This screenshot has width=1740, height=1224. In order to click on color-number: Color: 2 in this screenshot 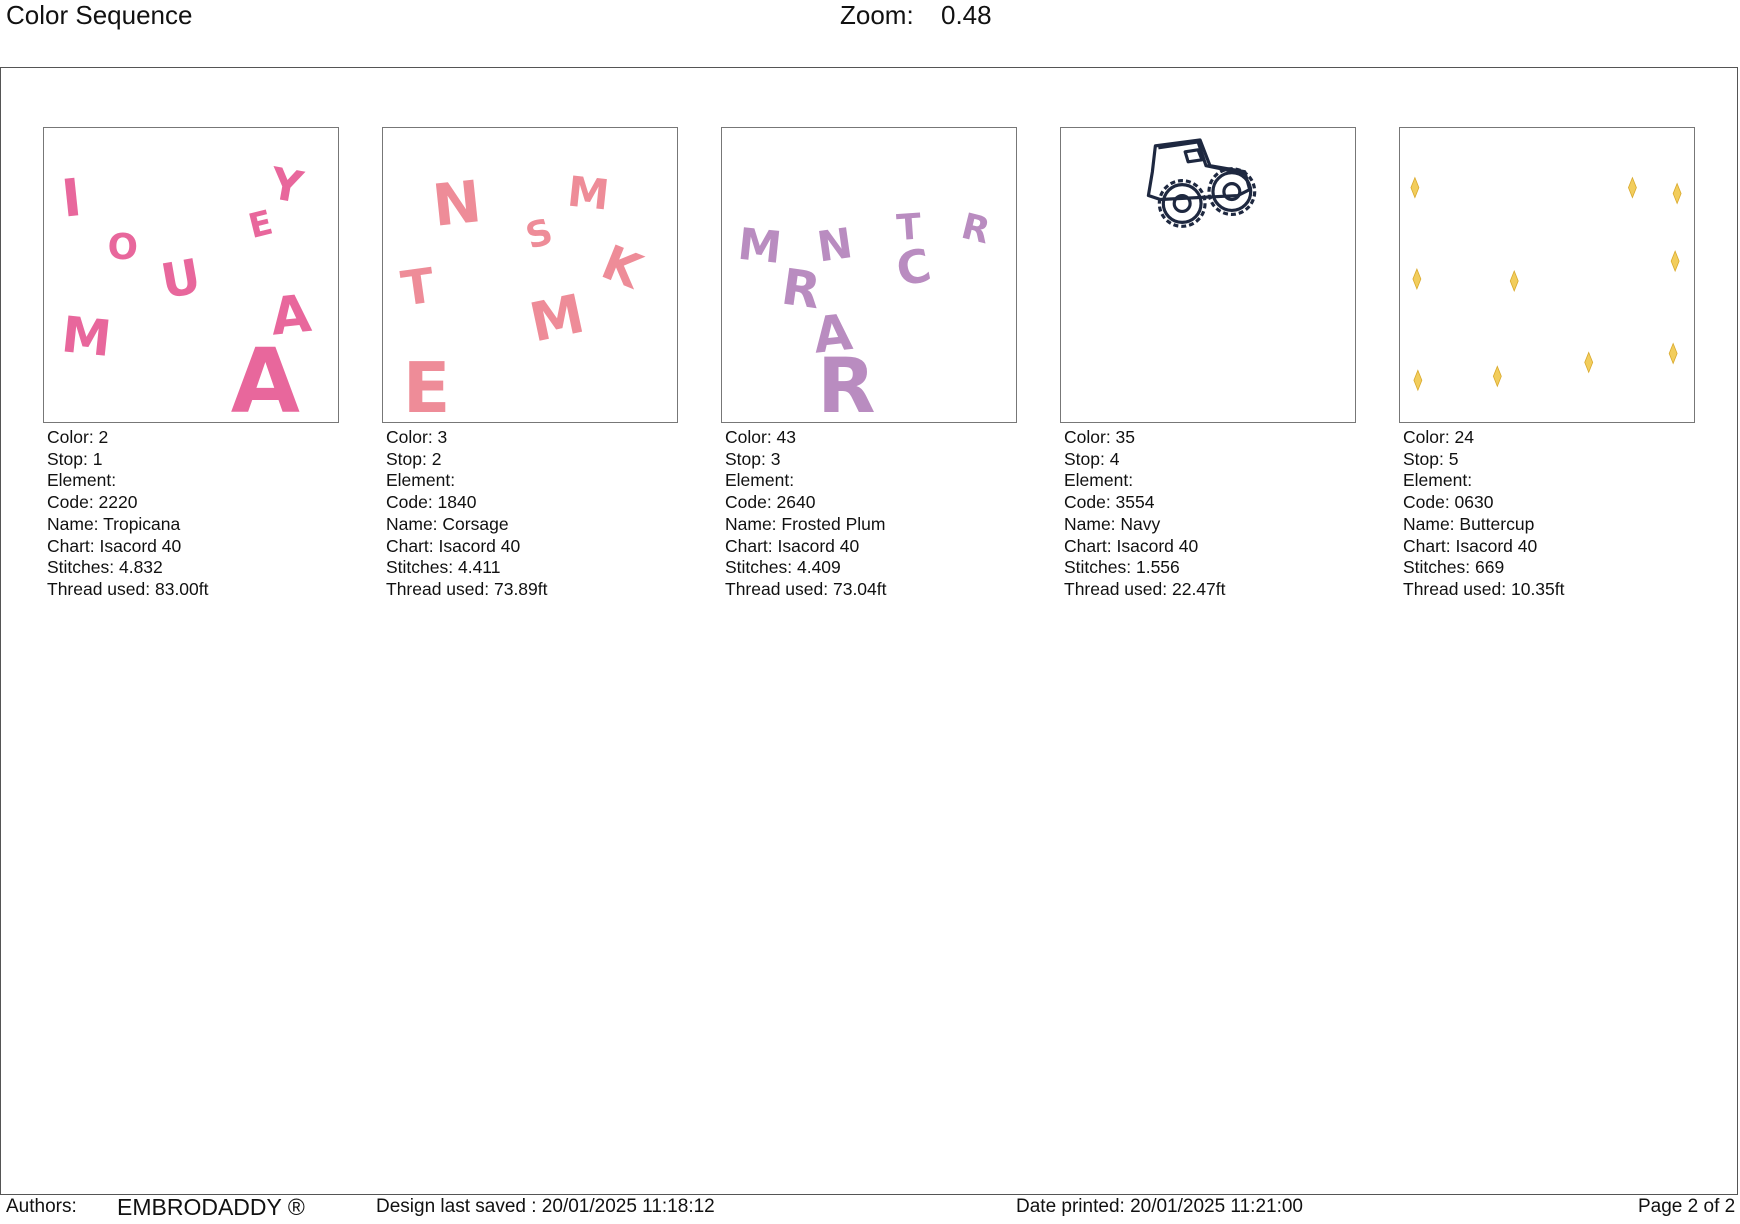, I will do `click(78, 437)`.